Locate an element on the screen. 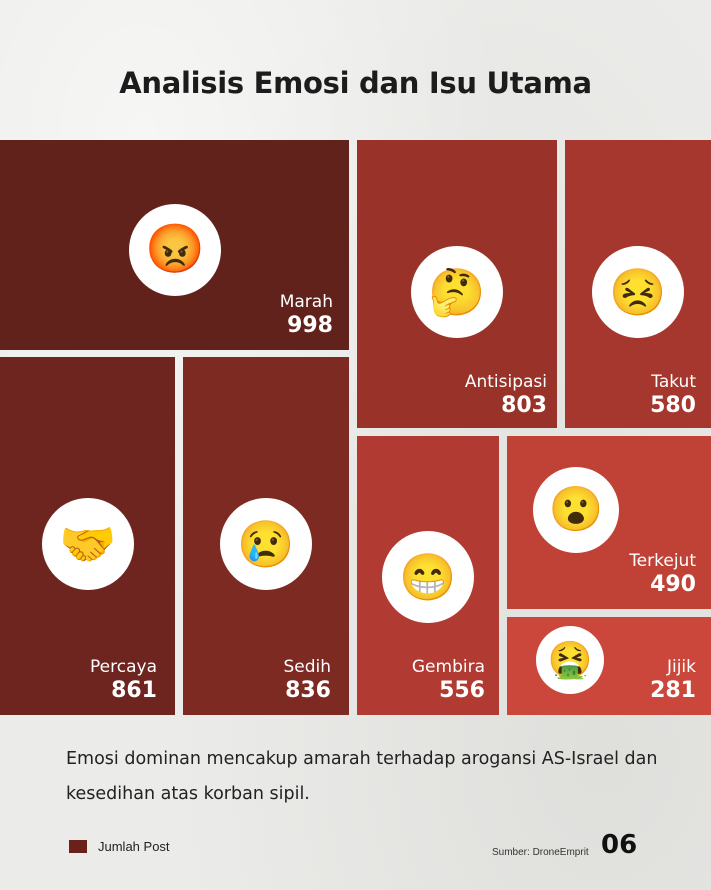  badge: 🤔 is located at coordinates (457, 292).